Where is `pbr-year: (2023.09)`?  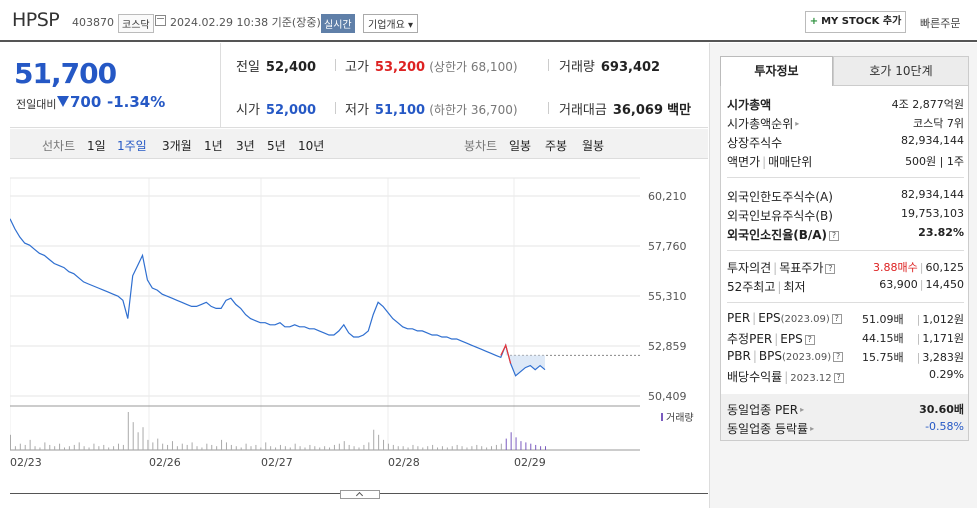 pbr-year: (2023.09) is located at coordinates (806, 357).